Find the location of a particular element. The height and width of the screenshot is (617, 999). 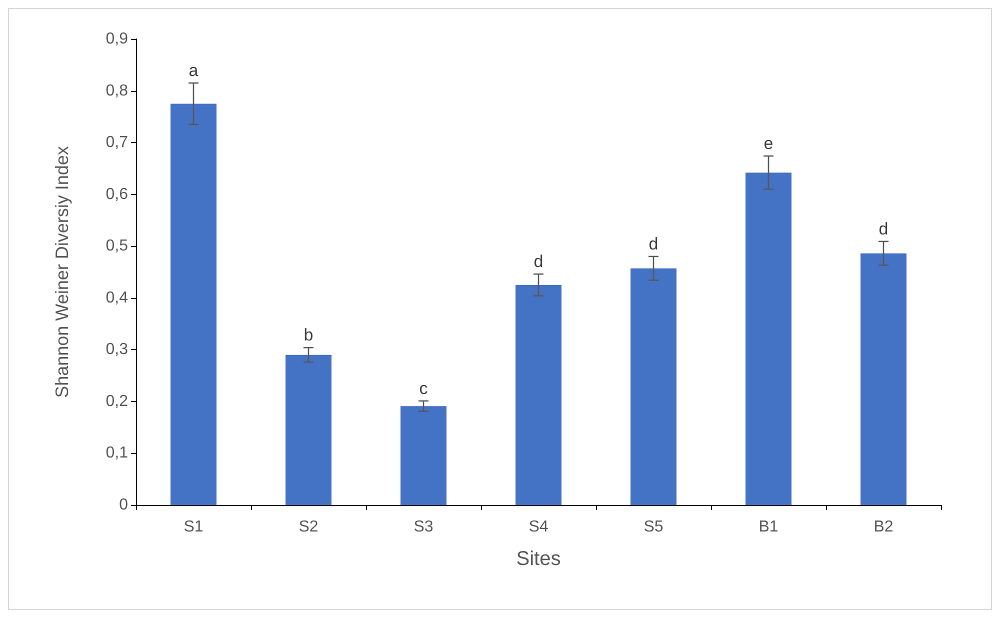

annotation: e is located at coordinates (769, 144).